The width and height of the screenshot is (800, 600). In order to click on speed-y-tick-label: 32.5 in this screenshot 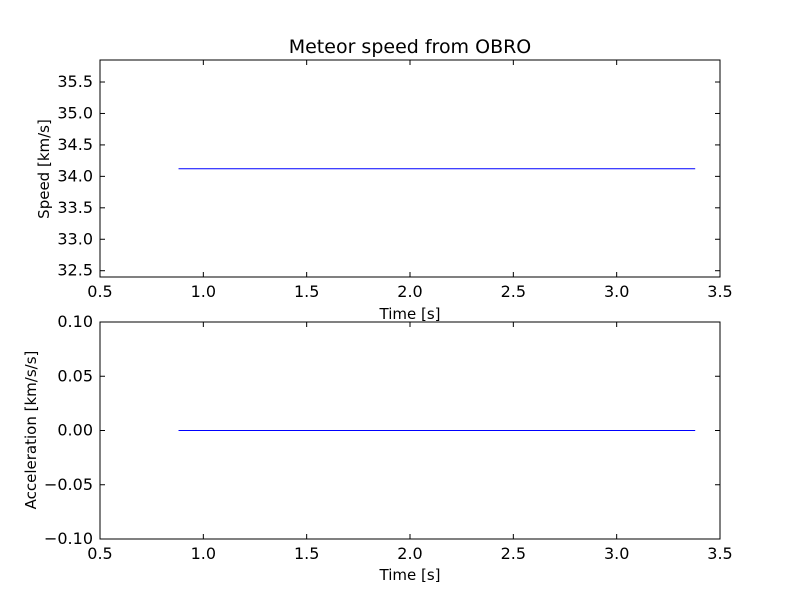, I will do `click(75, 270)`.